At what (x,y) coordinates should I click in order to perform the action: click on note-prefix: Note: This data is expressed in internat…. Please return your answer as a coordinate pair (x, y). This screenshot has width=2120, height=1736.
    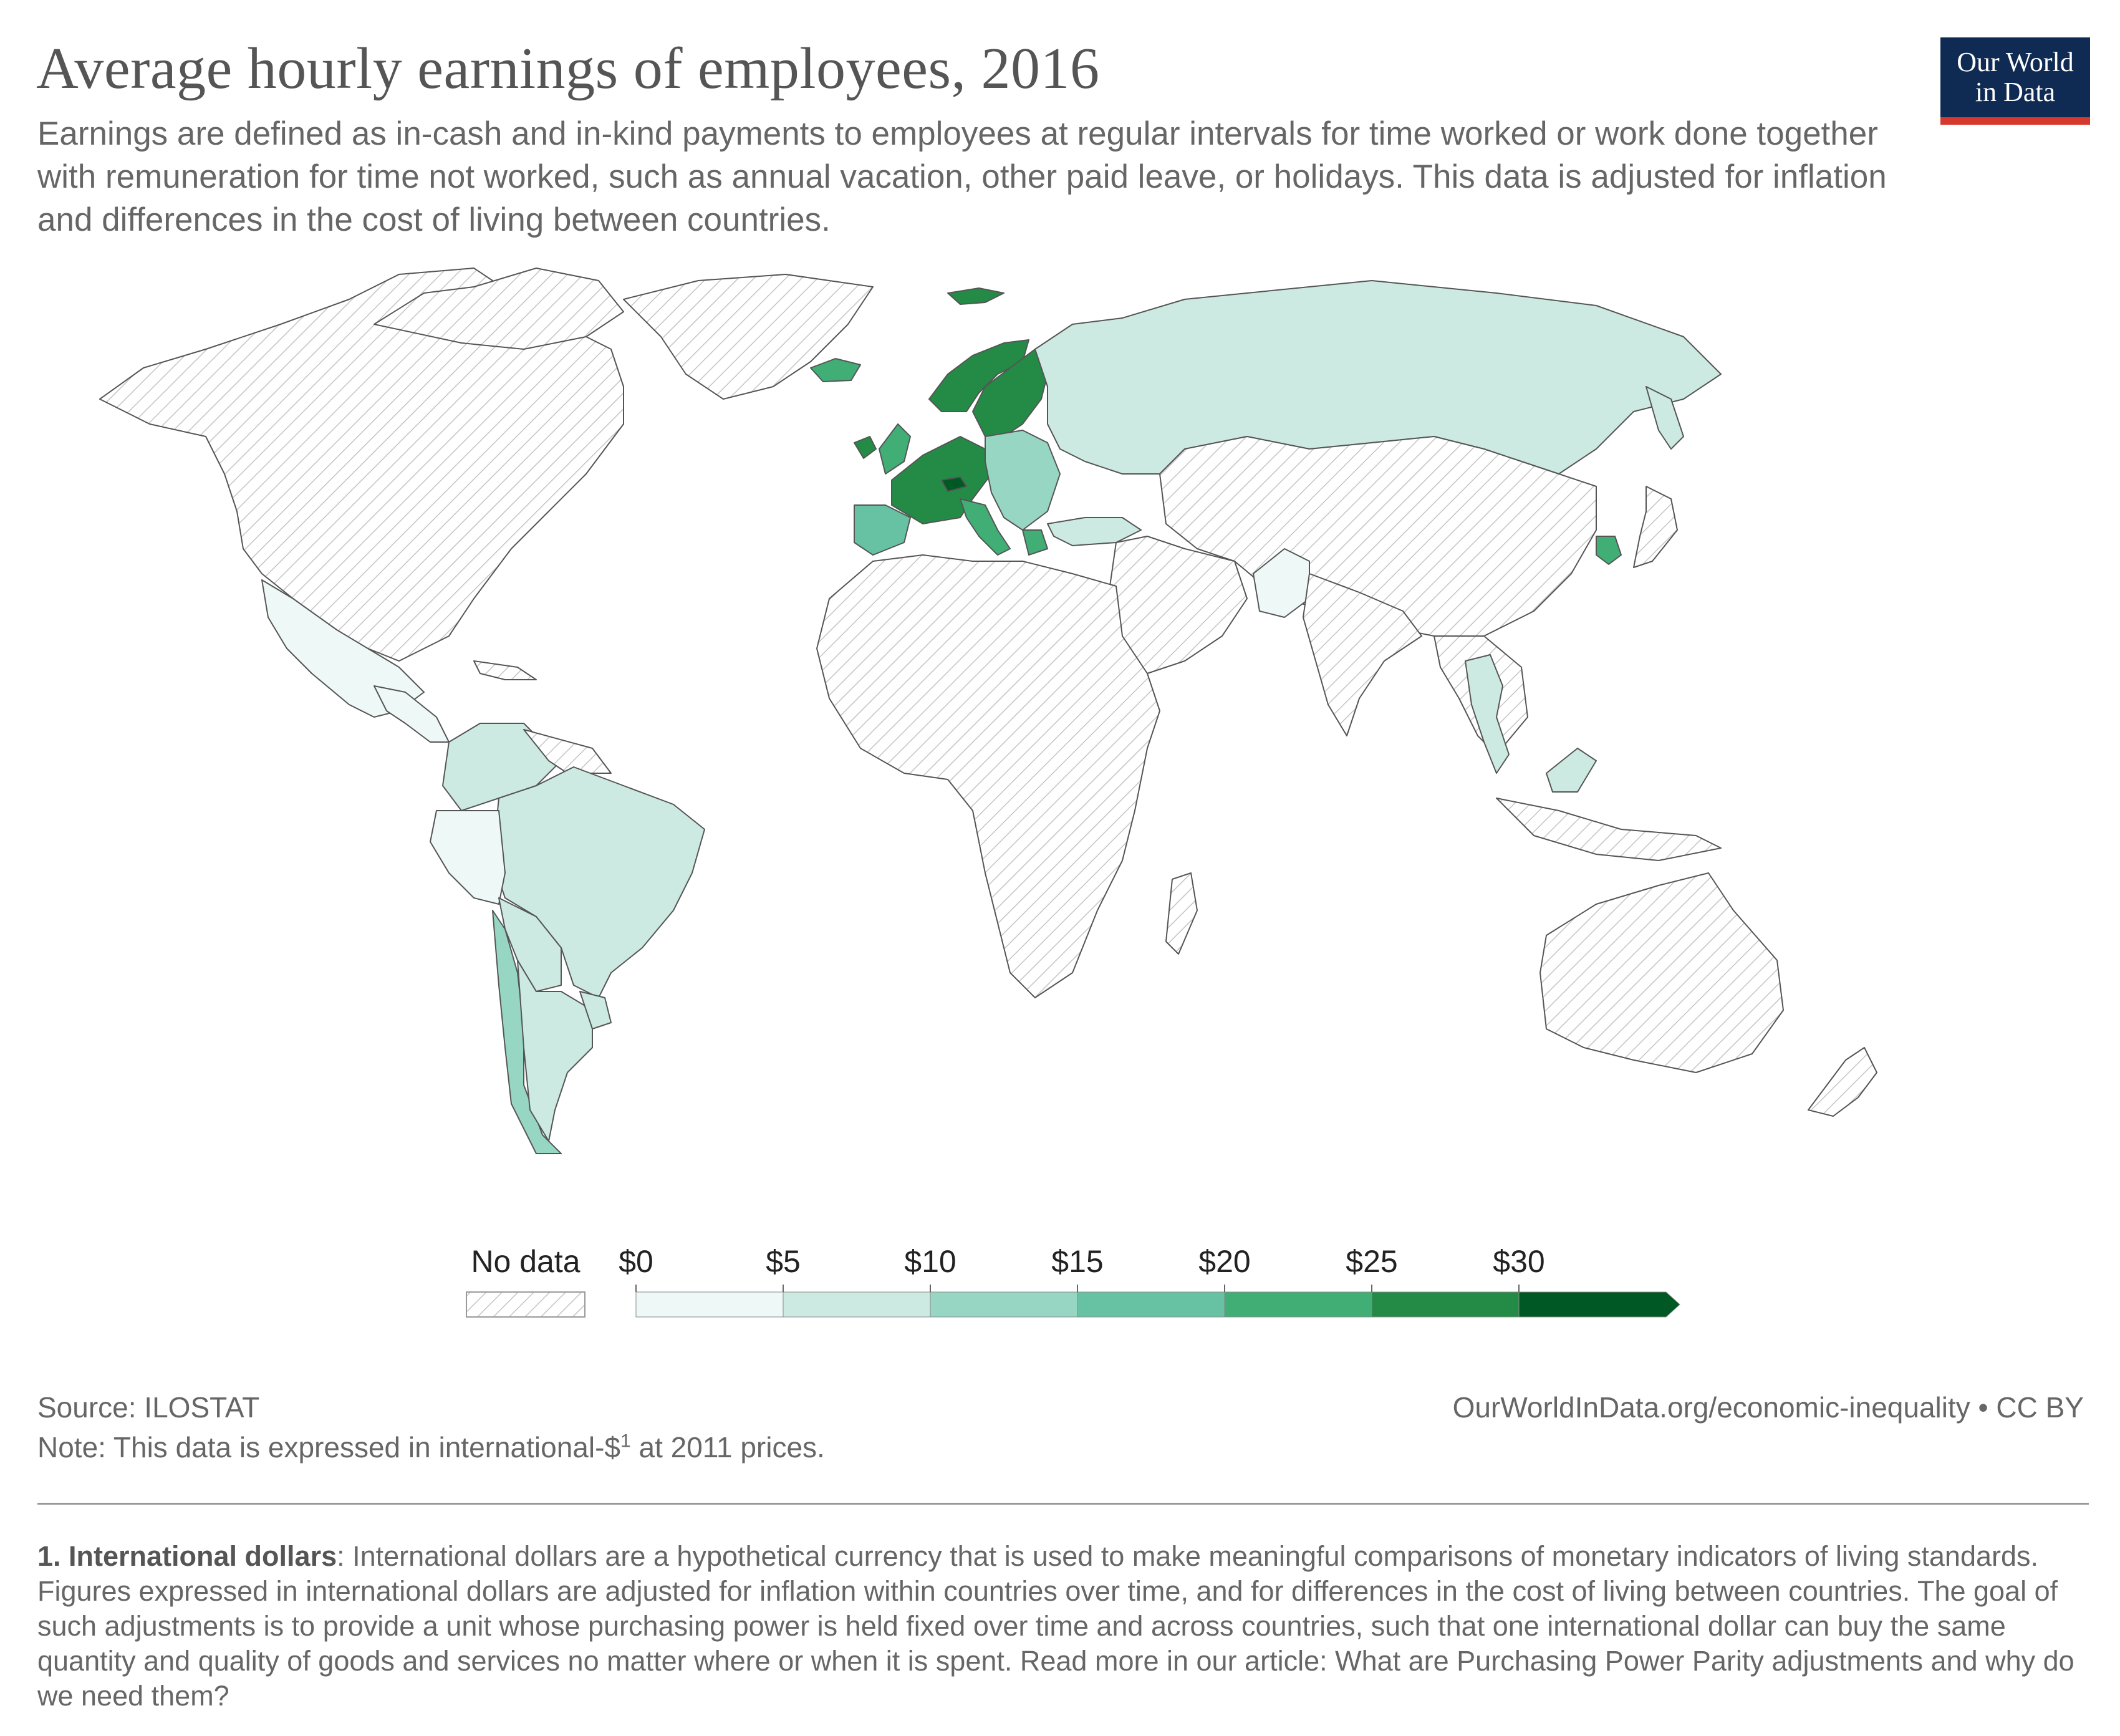
    Looking at the image, I should click on (329, 1447).